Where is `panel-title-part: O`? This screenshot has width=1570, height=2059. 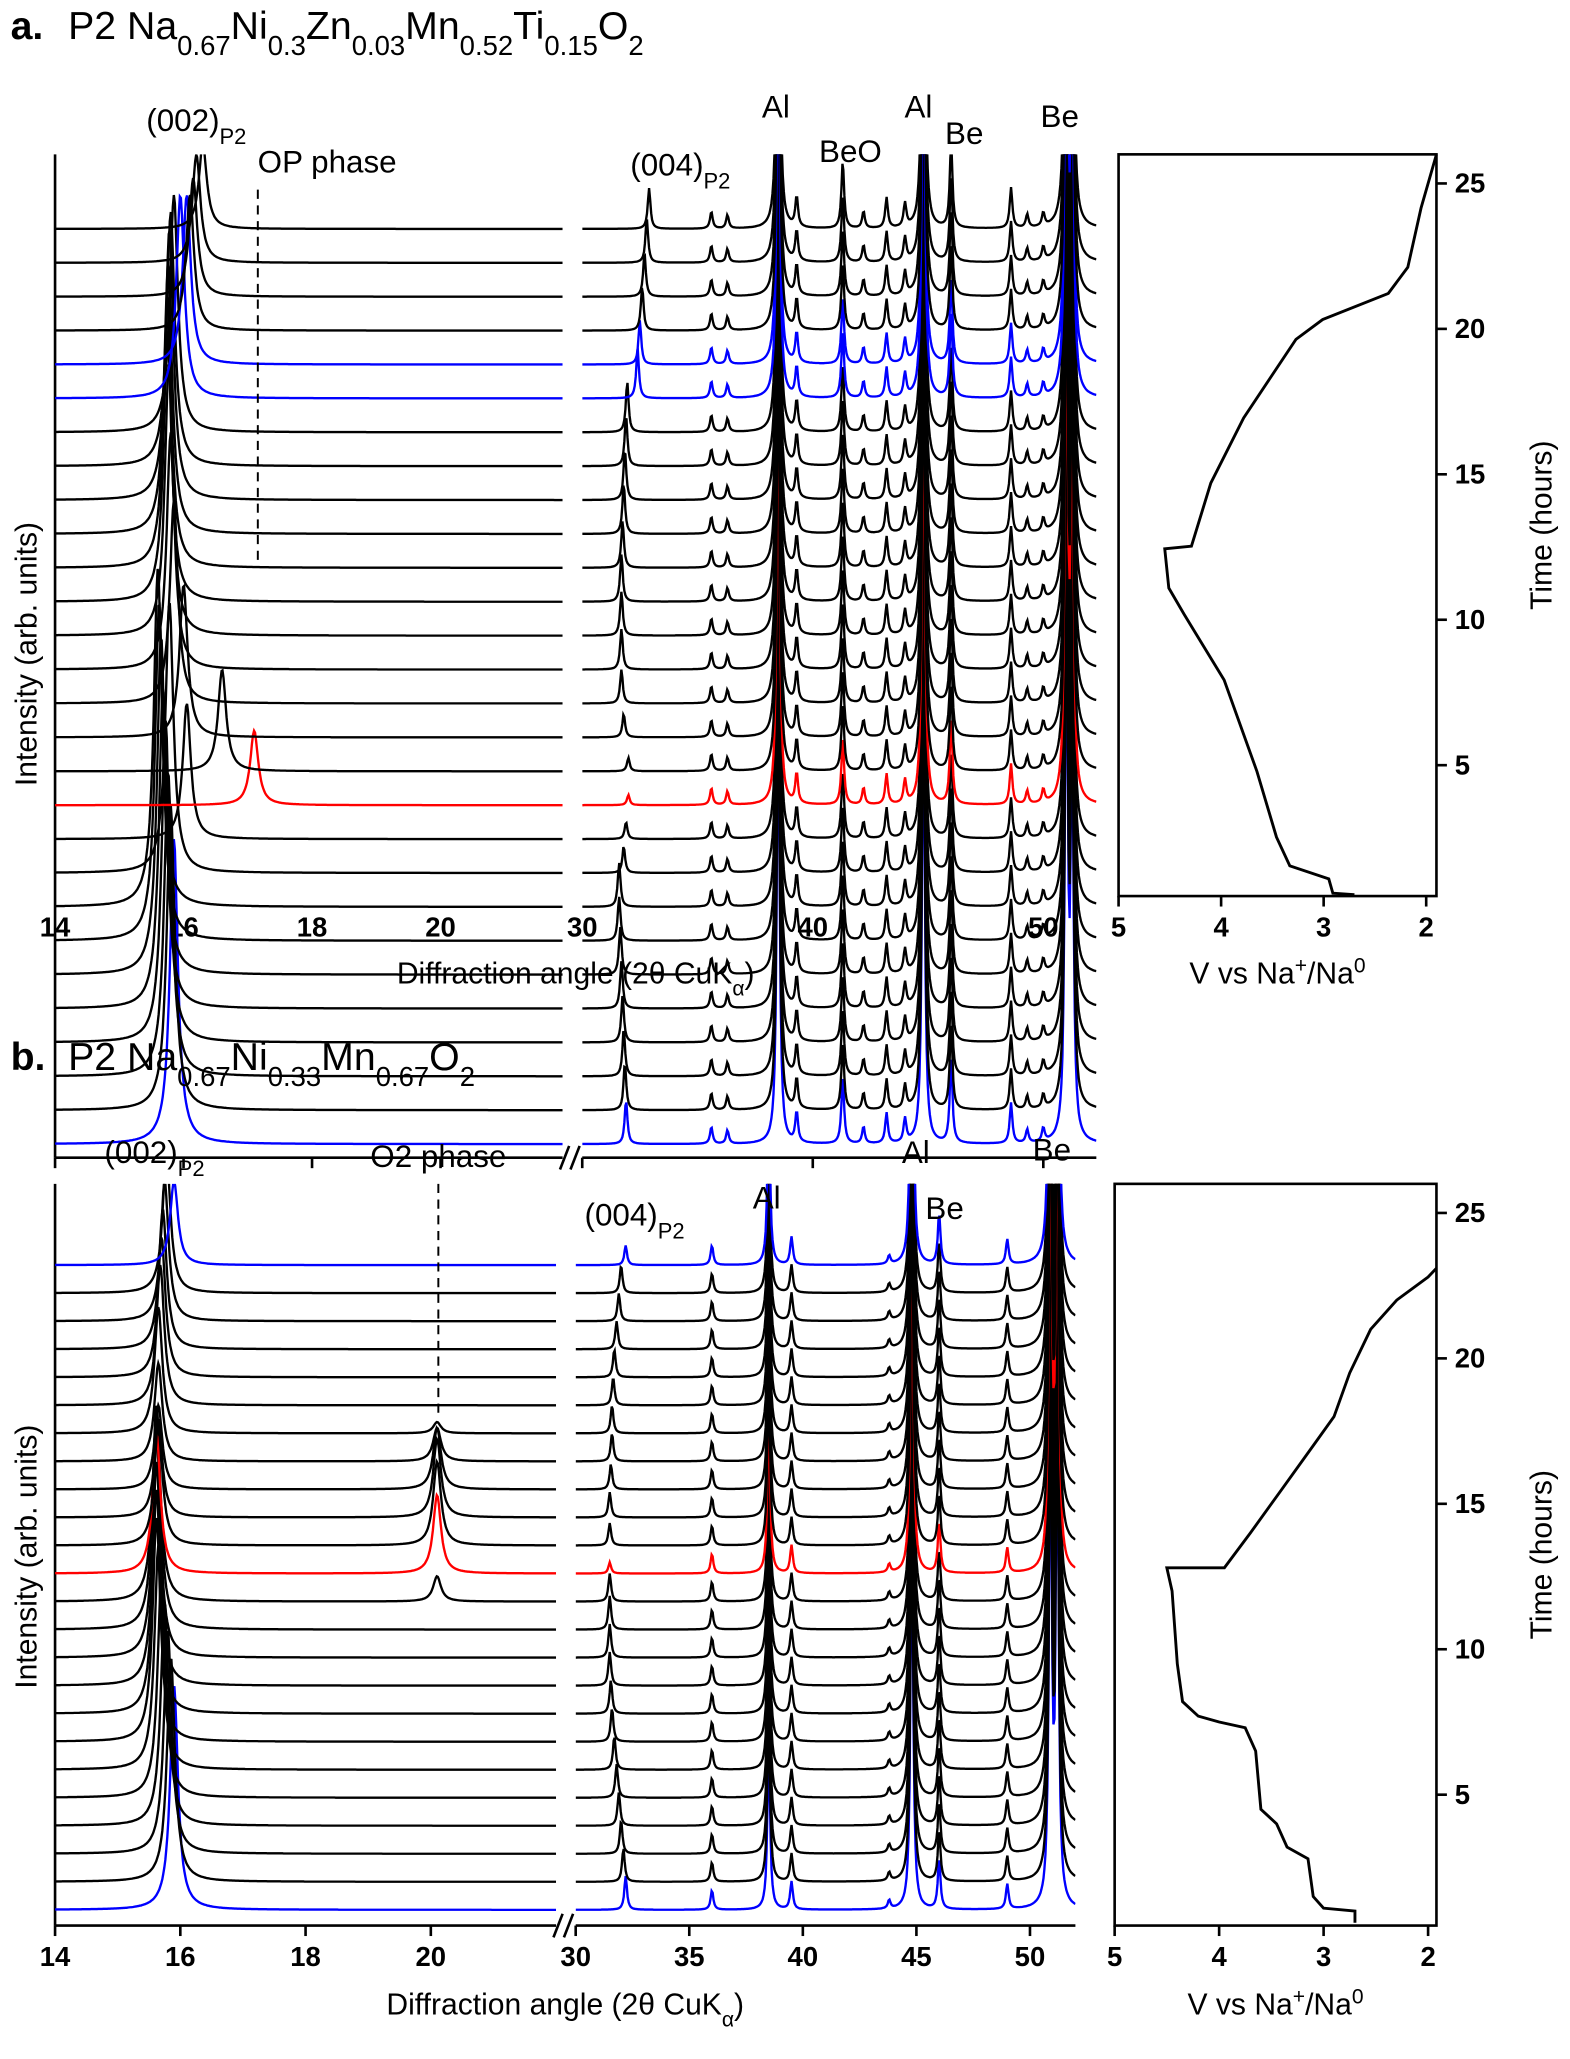
panel-title-part: O is located at coordinates (613, 26).